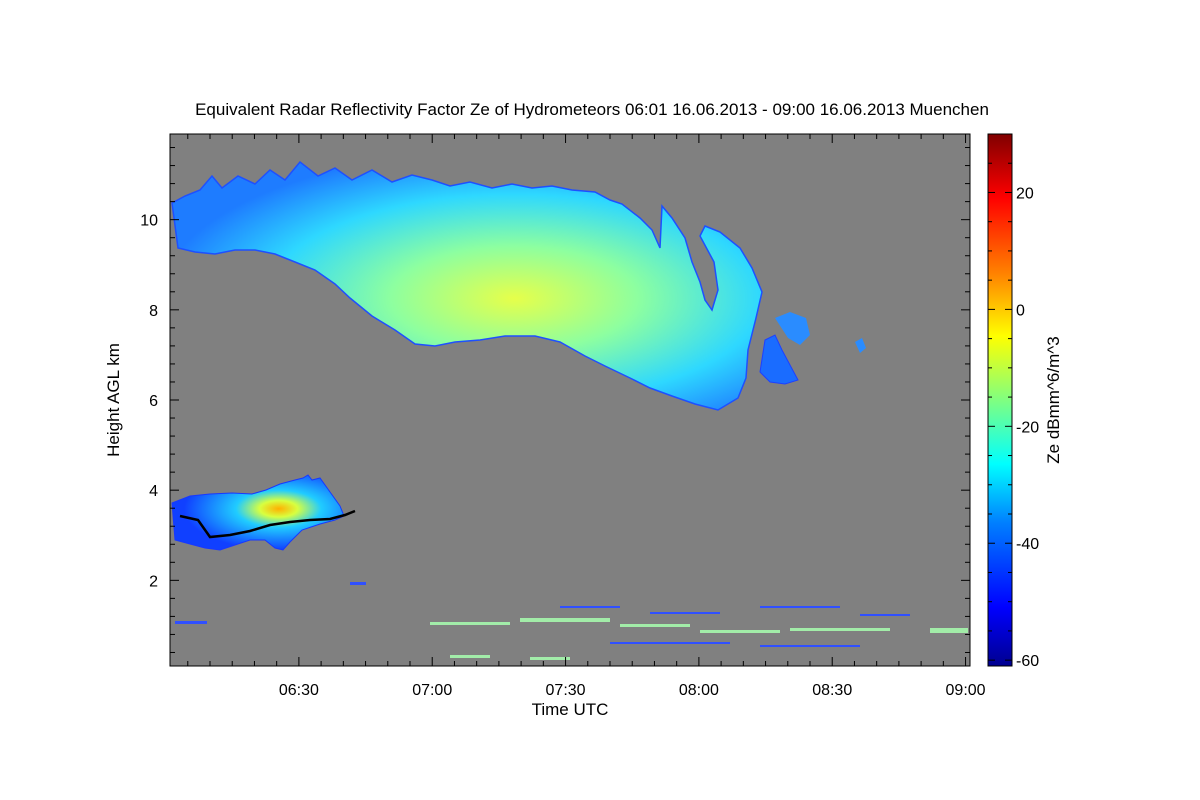 This screenshot has height=800, width=1200. I want to click on colorbar-tick-label: 0, so click(1020, 310).